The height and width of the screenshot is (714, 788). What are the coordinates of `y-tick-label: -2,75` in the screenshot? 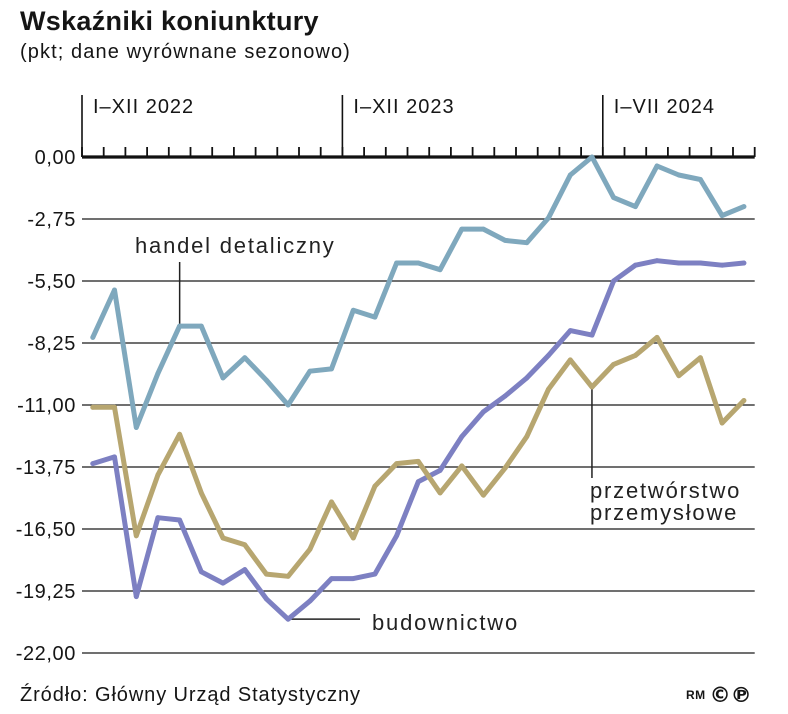 It's located at (51, 220).